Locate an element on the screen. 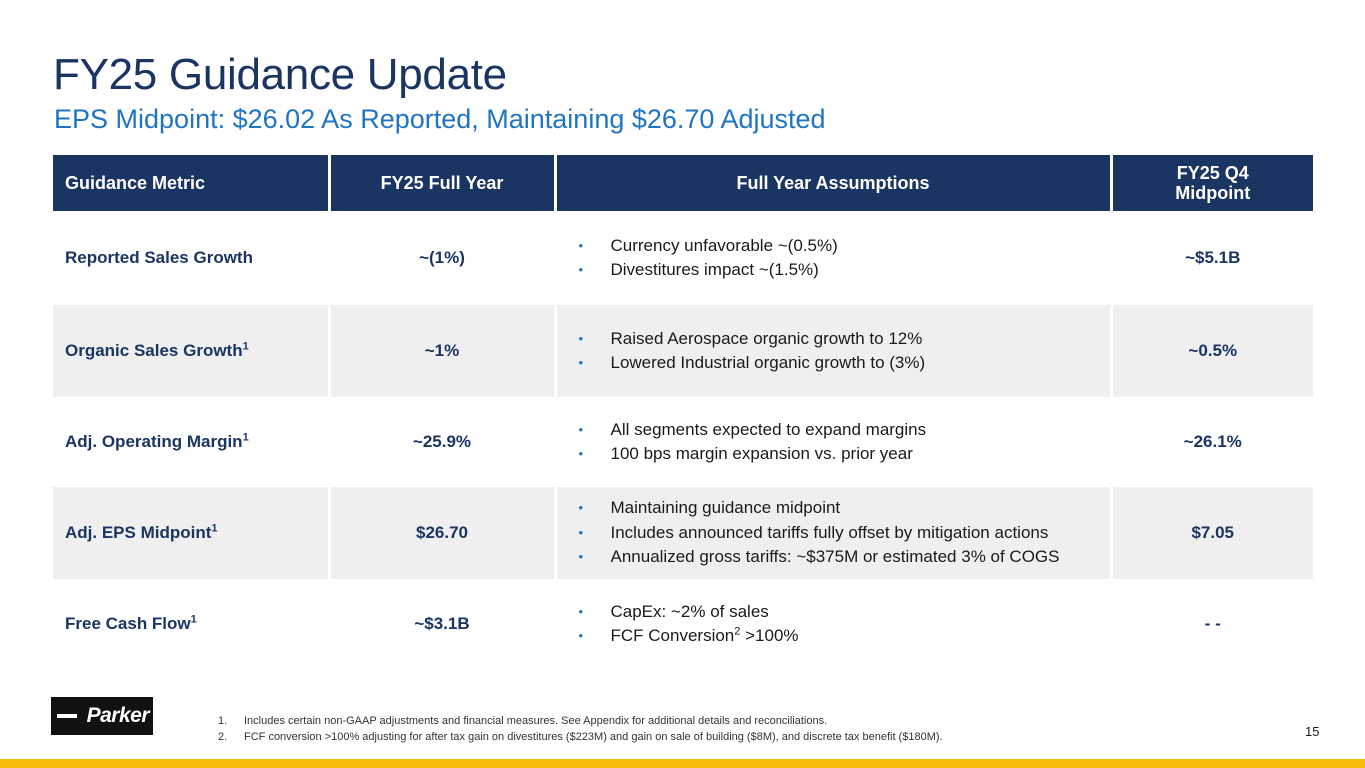 The width and height of the screenshot is (1365, 768). logo-text: Parker is located at coordinates (118, 715).